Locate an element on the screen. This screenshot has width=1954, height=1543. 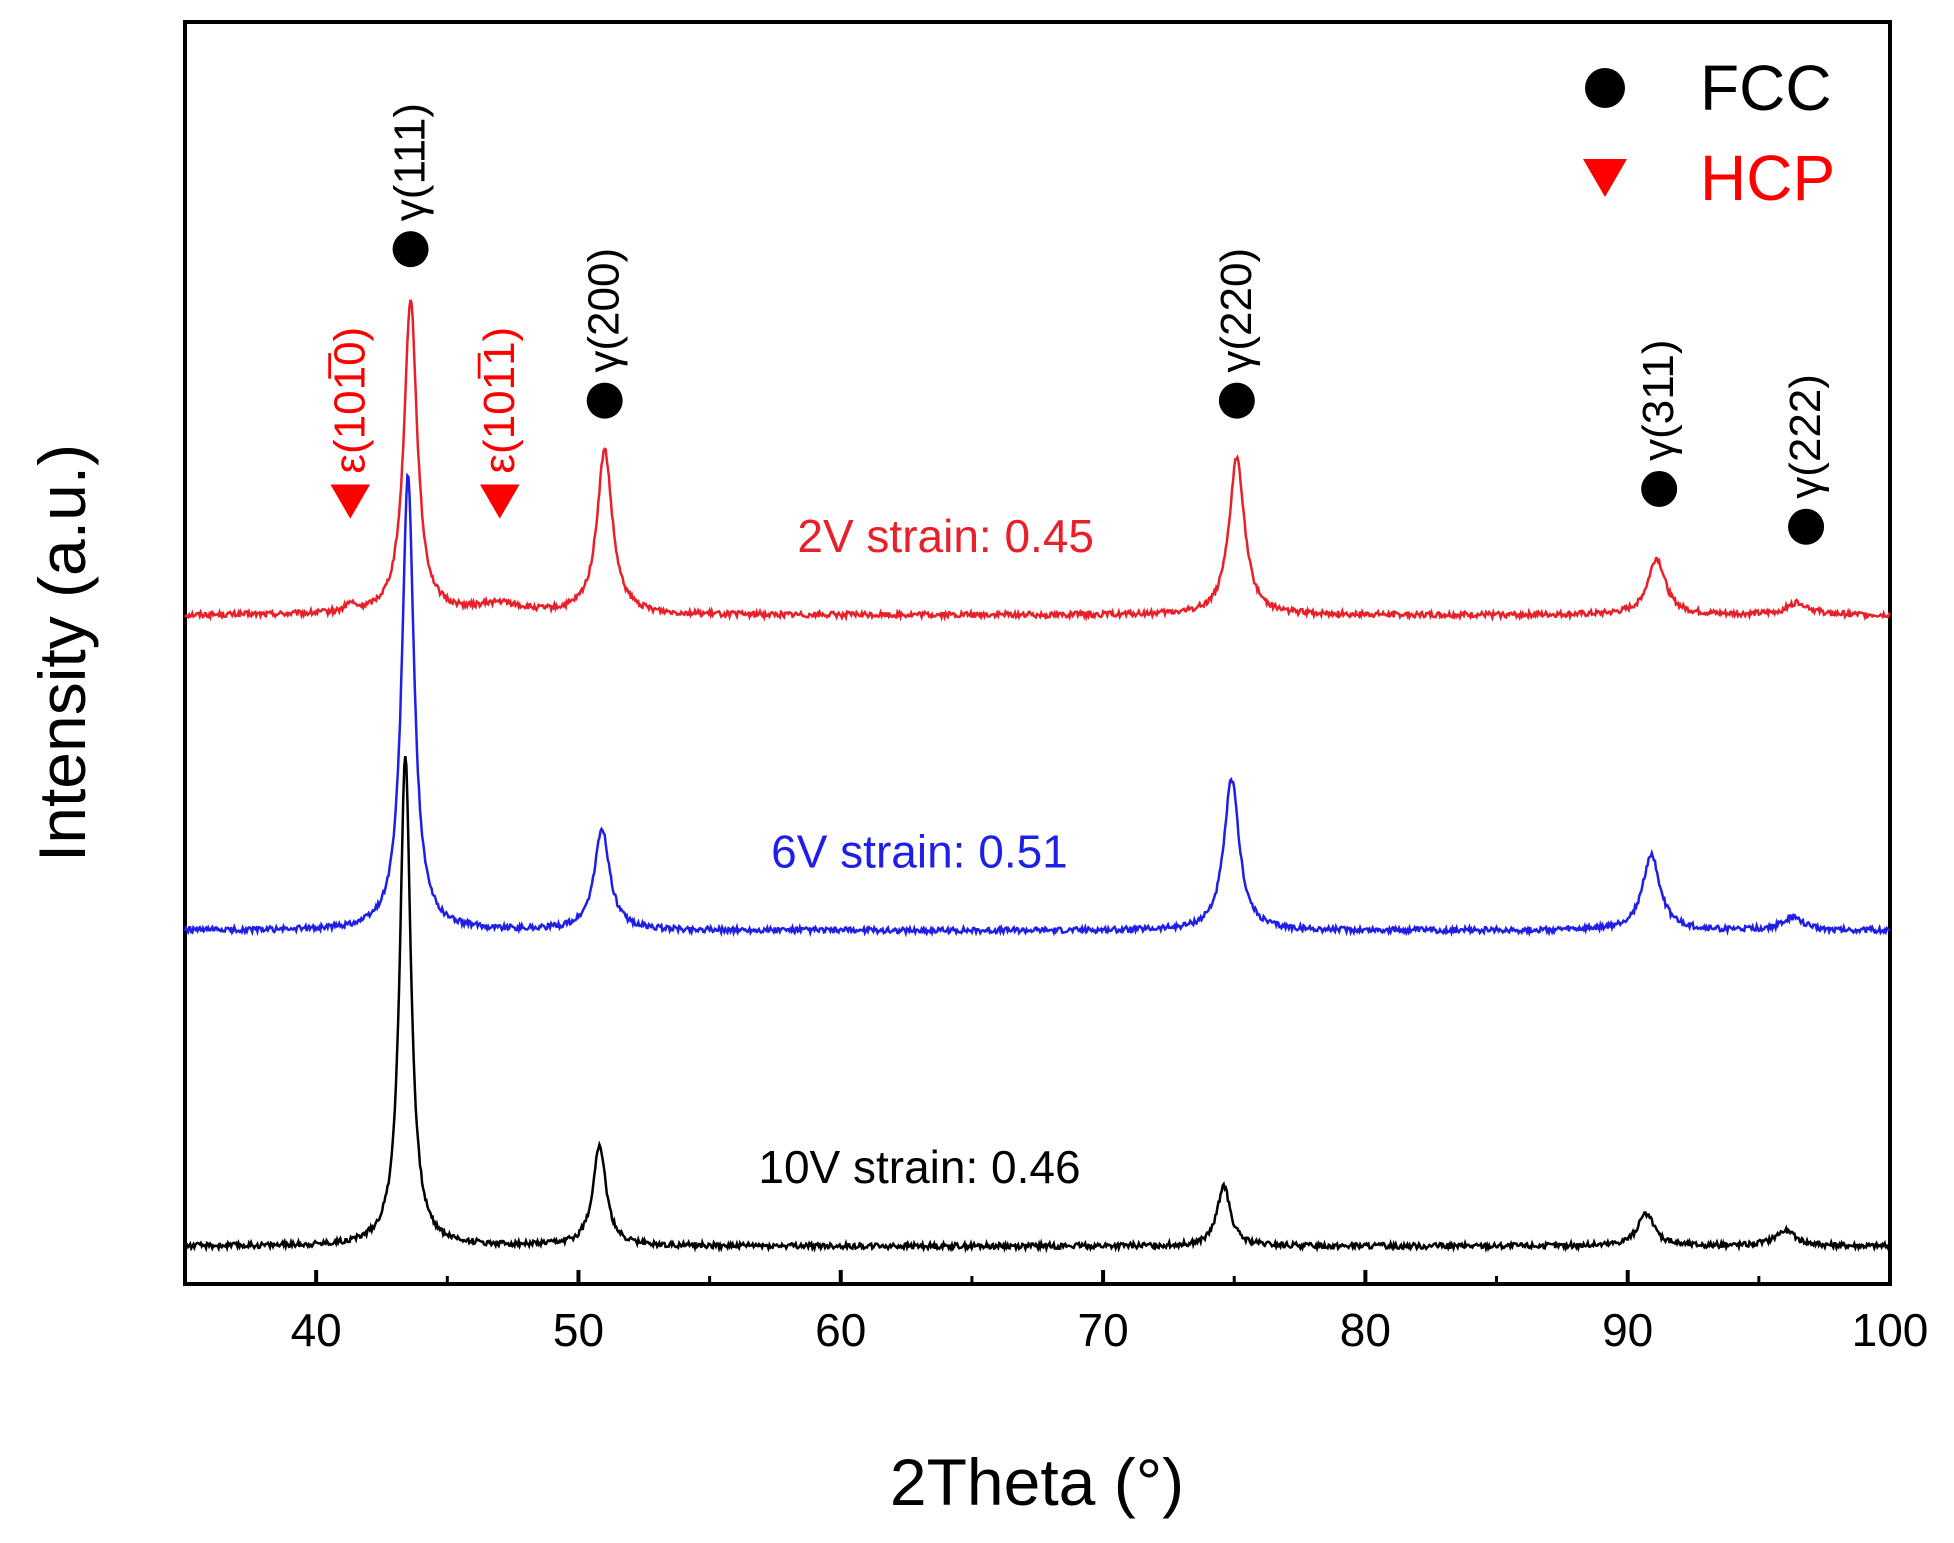
series-label-3: 10V strain: 0.46 is located at coordinates (919, 1167).